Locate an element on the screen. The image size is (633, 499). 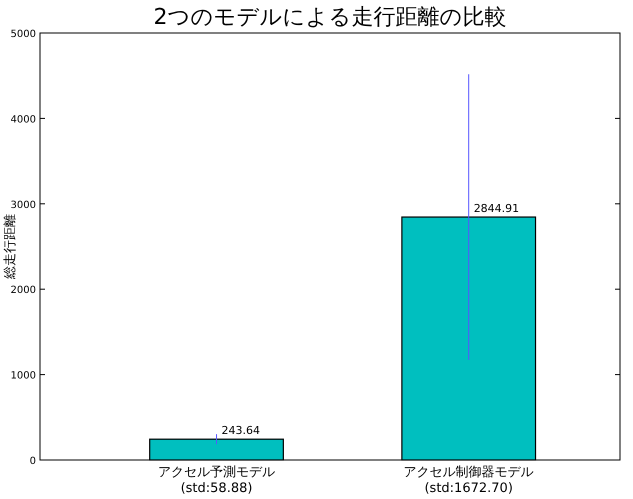
y-tick-label: 0 is located at coordinates (33, 461).